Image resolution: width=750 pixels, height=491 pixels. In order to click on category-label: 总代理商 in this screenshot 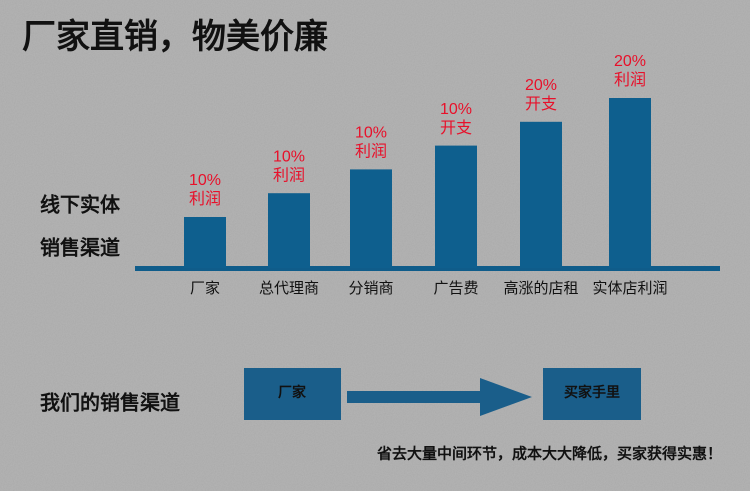, I will do `click(289, 288)`.